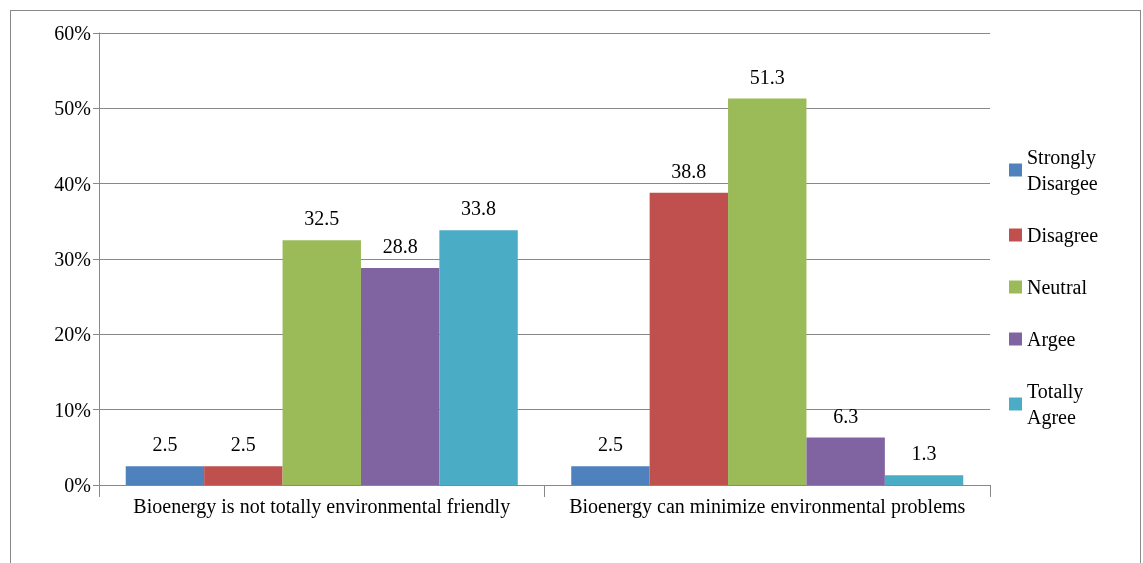 Image resolution: width=1143 pixels, height=563 pixels. I want to click on data-label: 51.3, so click(767, 76).